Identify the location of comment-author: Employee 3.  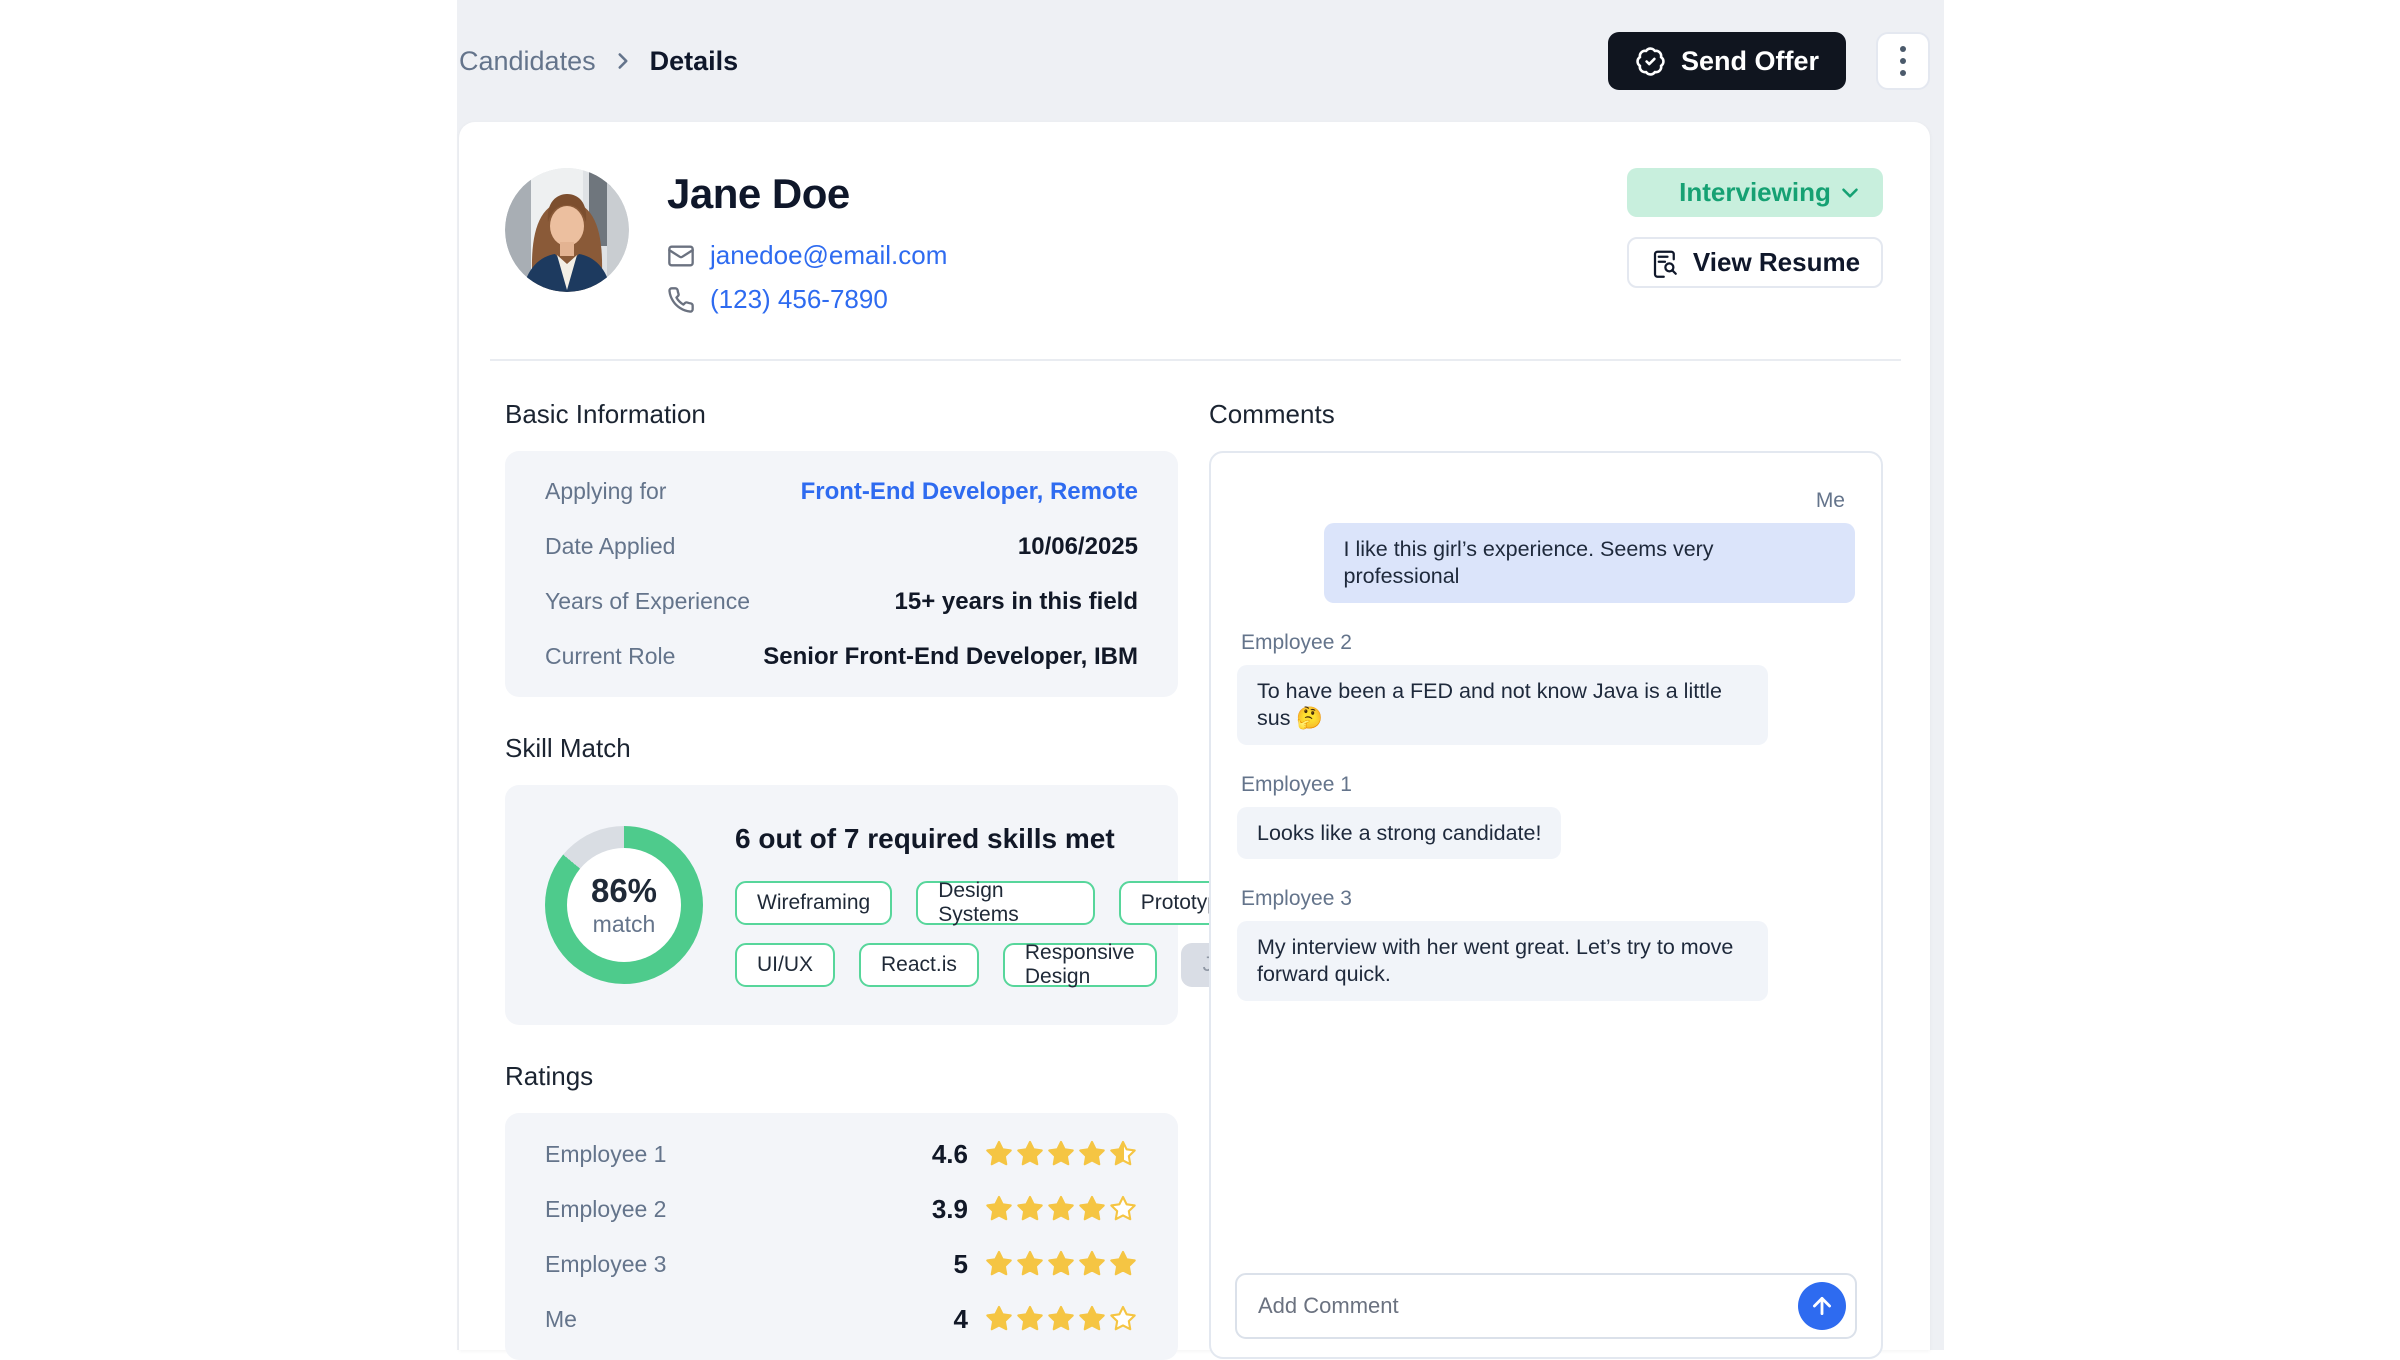
(1296, 899).